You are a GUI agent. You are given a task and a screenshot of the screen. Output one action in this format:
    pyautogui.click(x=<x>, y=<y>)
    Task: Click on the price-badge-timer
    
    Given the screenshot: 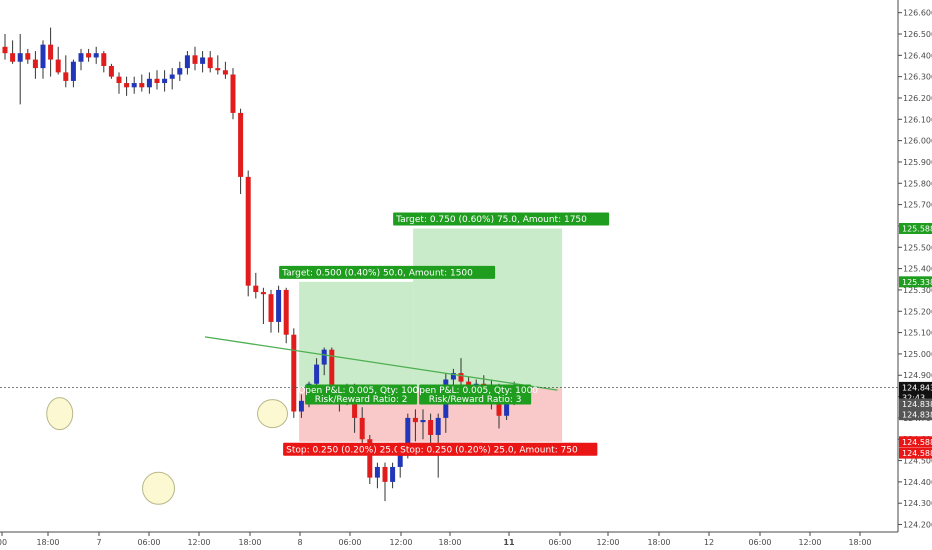 What is the action you would take?
    pyautogui.click(x=915, y=398)
    